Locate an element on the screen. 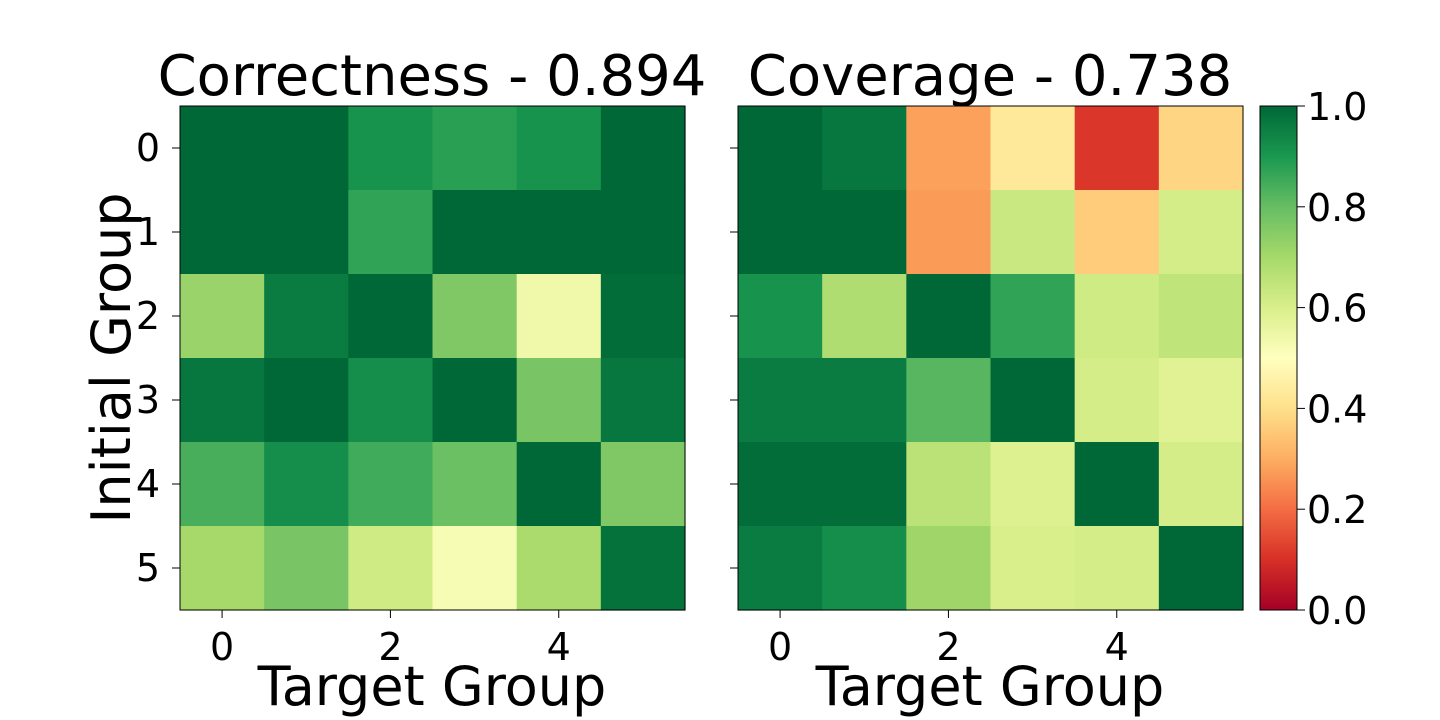 The width and height of the screenshot is (1440, 720). y-tick-label: 2 is located at coordinates (148, 316).